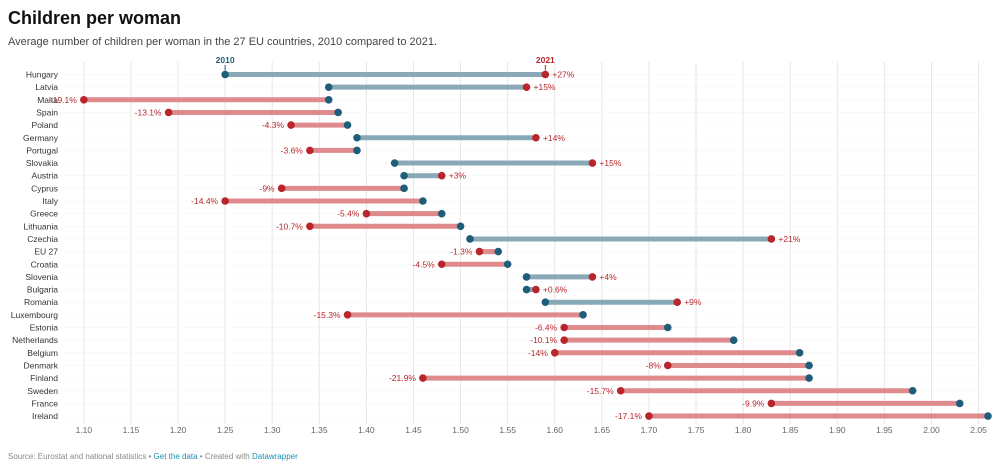 This screenshot has width=1000, height=472. I want to click on x-tick-label: 1.75, so click(696, 430).